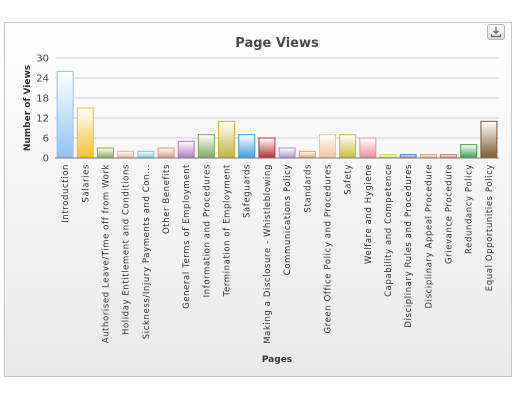  What do you see at coordinates (106, 253) in the screenshot?
I see `x-tick-label: Authorised Leave/Time off from Work` at bounding box center [106, 253].